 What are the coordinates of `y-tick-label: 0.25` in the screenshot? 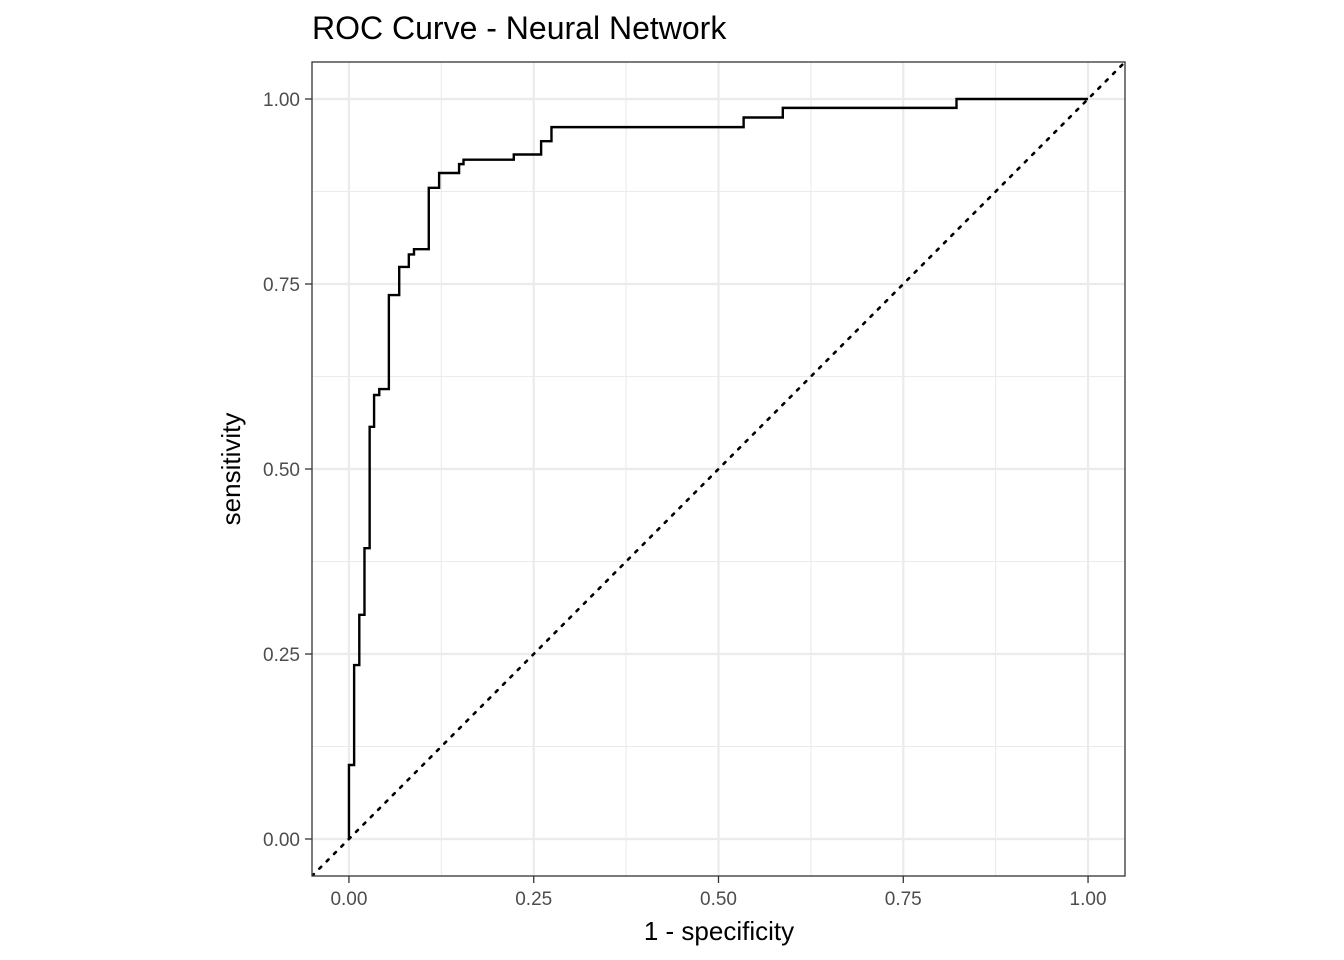 It's located at (281, 655).